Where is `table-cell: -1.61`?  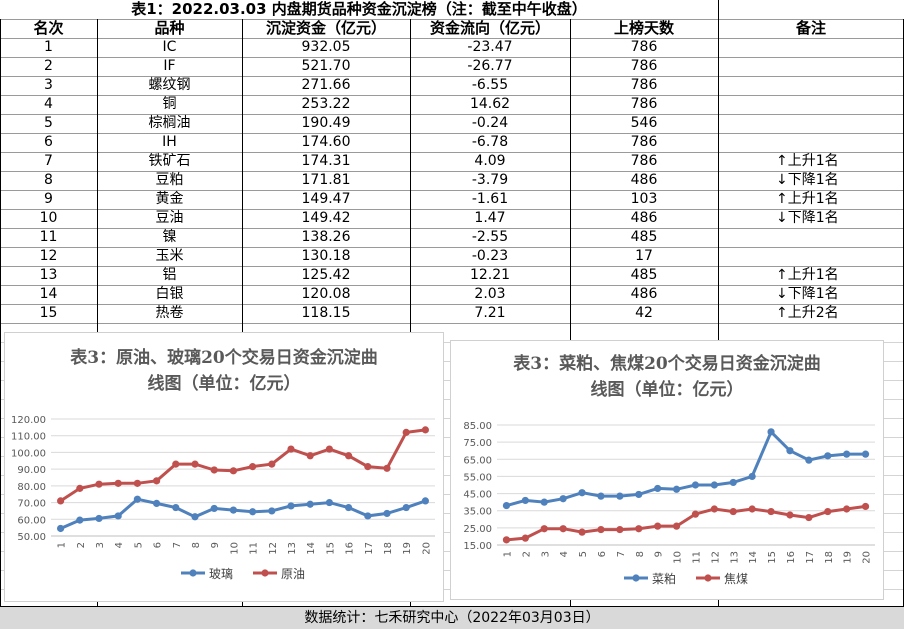
table-cell: -1.61 is located at coordinates (490, 199).